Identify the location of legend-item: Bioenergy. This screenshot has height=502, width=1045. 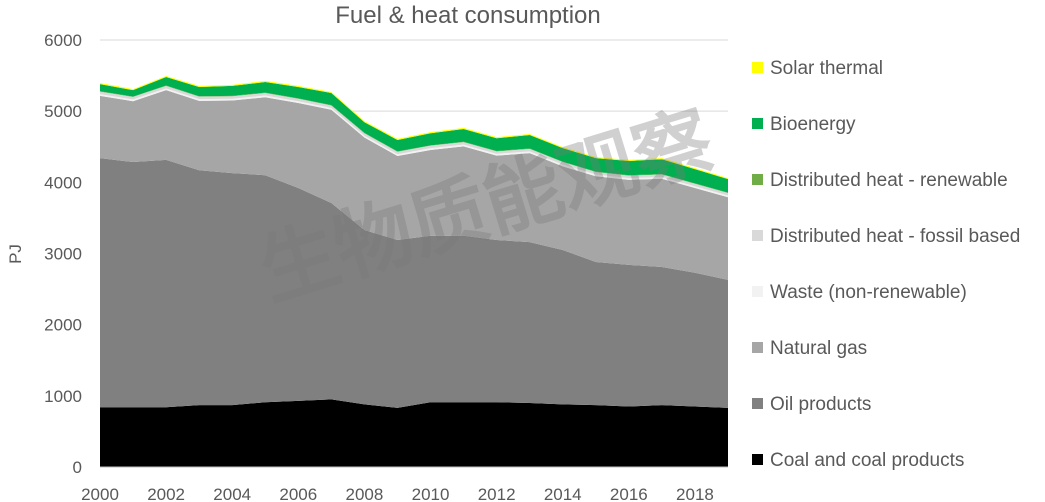
(804, 124).